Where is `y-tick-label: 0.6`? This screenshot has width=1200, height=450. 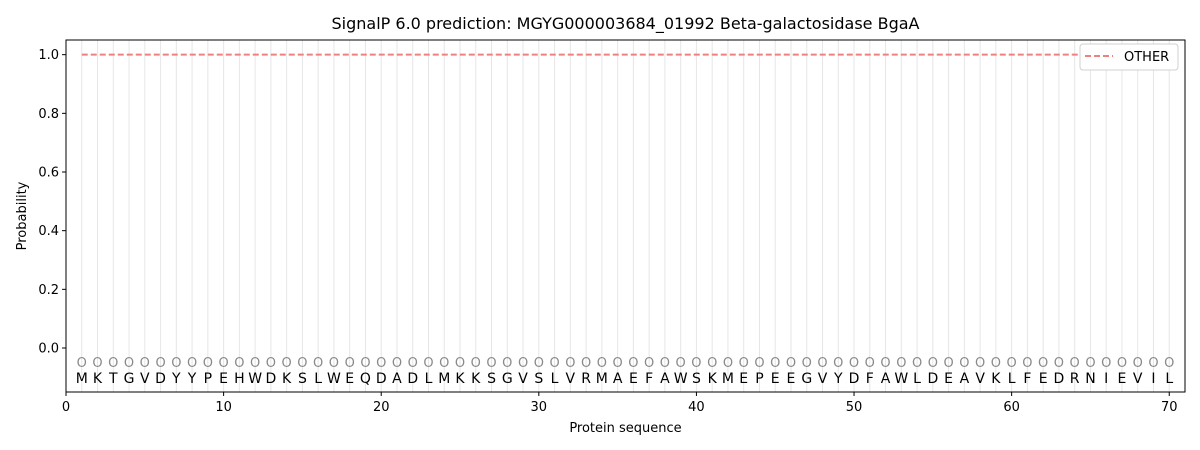
y-tick-label: 0.6 is located at coordinates (48, 173).